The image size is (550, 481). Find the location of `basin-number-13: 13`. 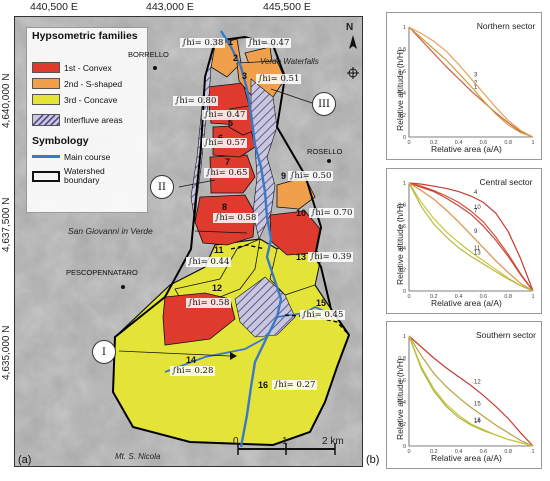

basin-number-13: 13 is located at coordinates (301, 257).